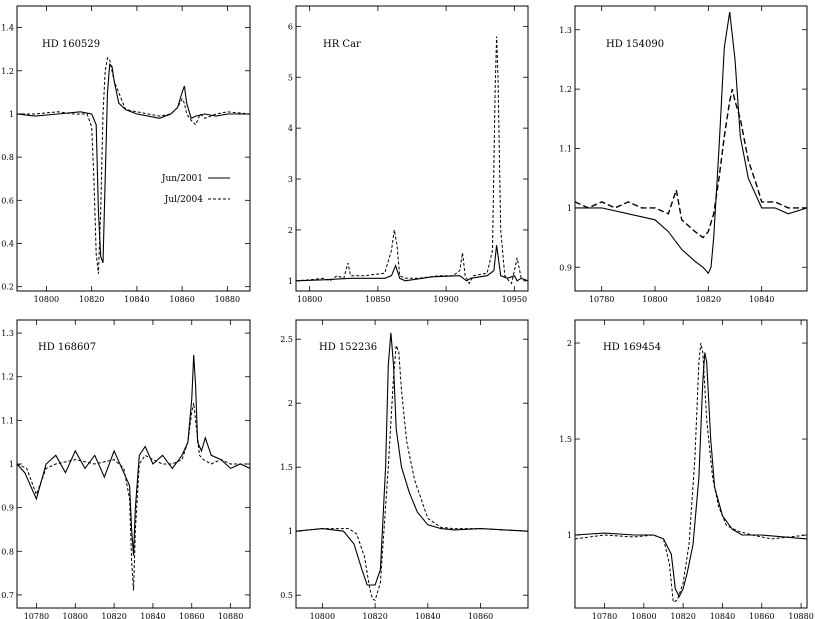 This screenshot has width=815, height=619. What do you see at coordinates (445, 299) in the screenshot?
I see `x-tick-label: 10900` at bounding box center [445, 299].